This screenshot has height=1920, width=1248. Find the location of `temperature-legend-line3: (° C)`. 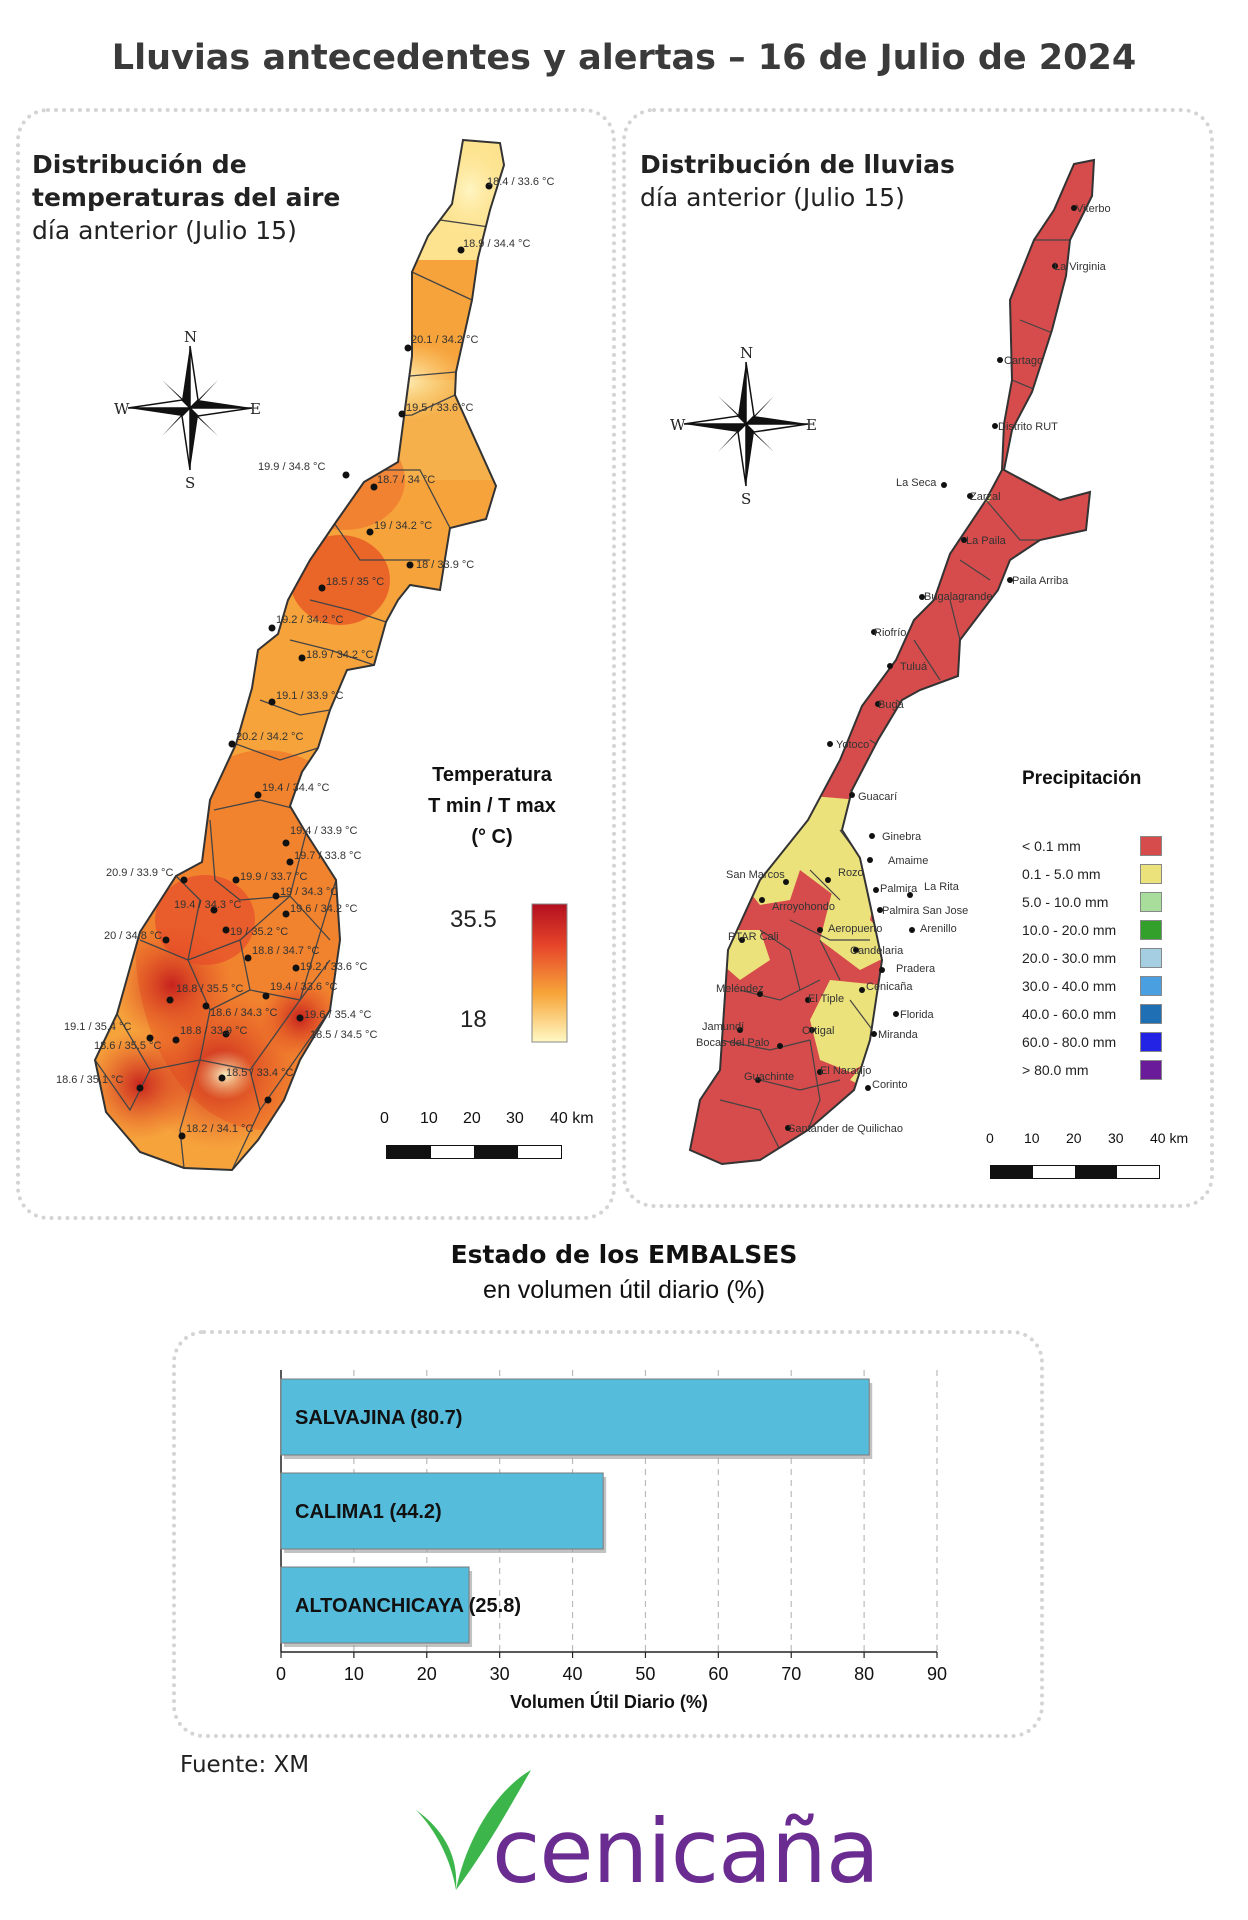

temperature-legend-line3: (° C) is located at coordinates (492, 837).